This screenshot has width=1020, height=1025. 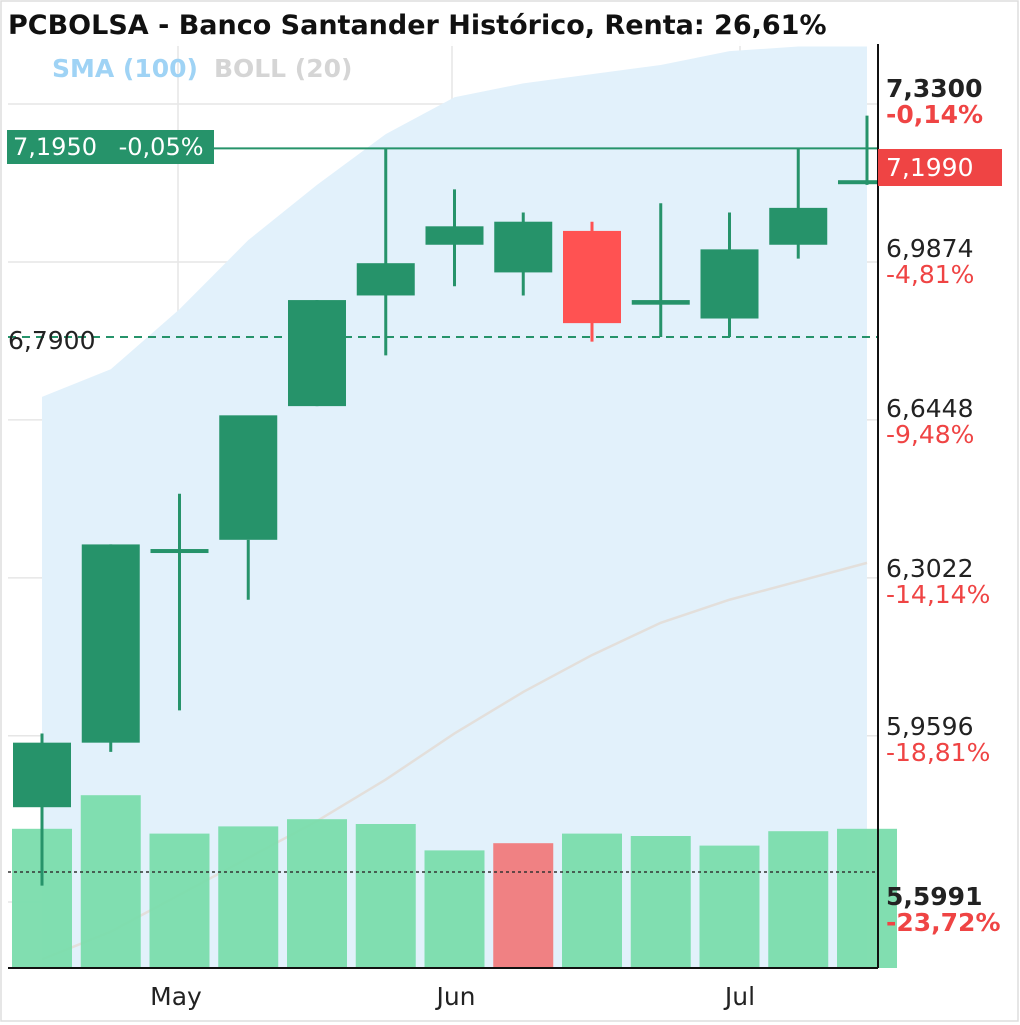 What do you see at coordinates (740, 996) in the screenshot?
I see `x-tick-label: Jul` at bounding box center [740, 996].